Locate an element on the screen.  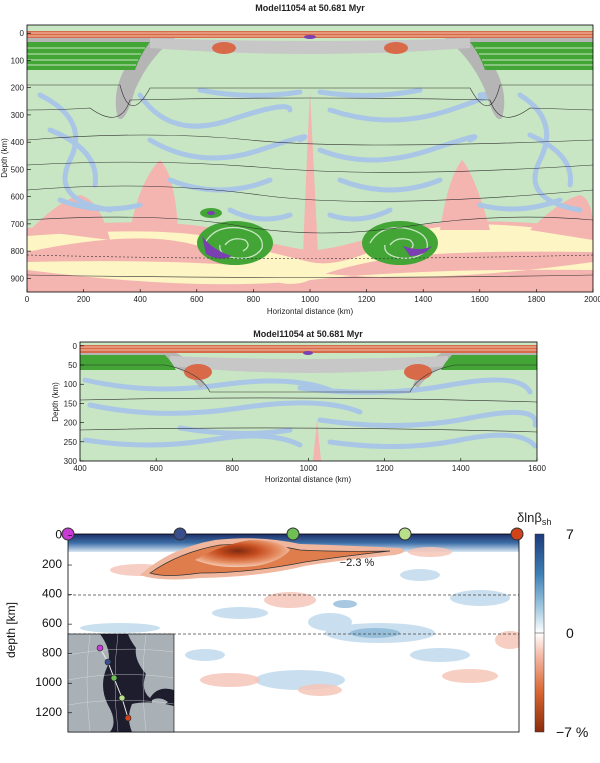
panel-1-x-axis: 0 200 400 600 800 1000 1200 1400 1600 1800 2000 is located at coordinates (312, 296).